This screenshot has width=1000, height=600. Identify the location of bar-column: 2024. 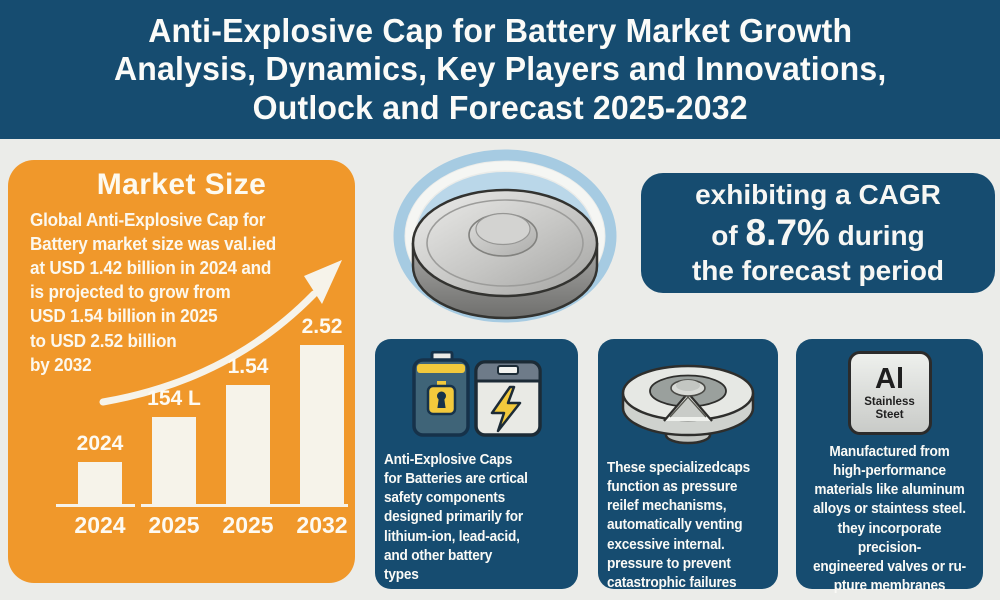
(100, 468).